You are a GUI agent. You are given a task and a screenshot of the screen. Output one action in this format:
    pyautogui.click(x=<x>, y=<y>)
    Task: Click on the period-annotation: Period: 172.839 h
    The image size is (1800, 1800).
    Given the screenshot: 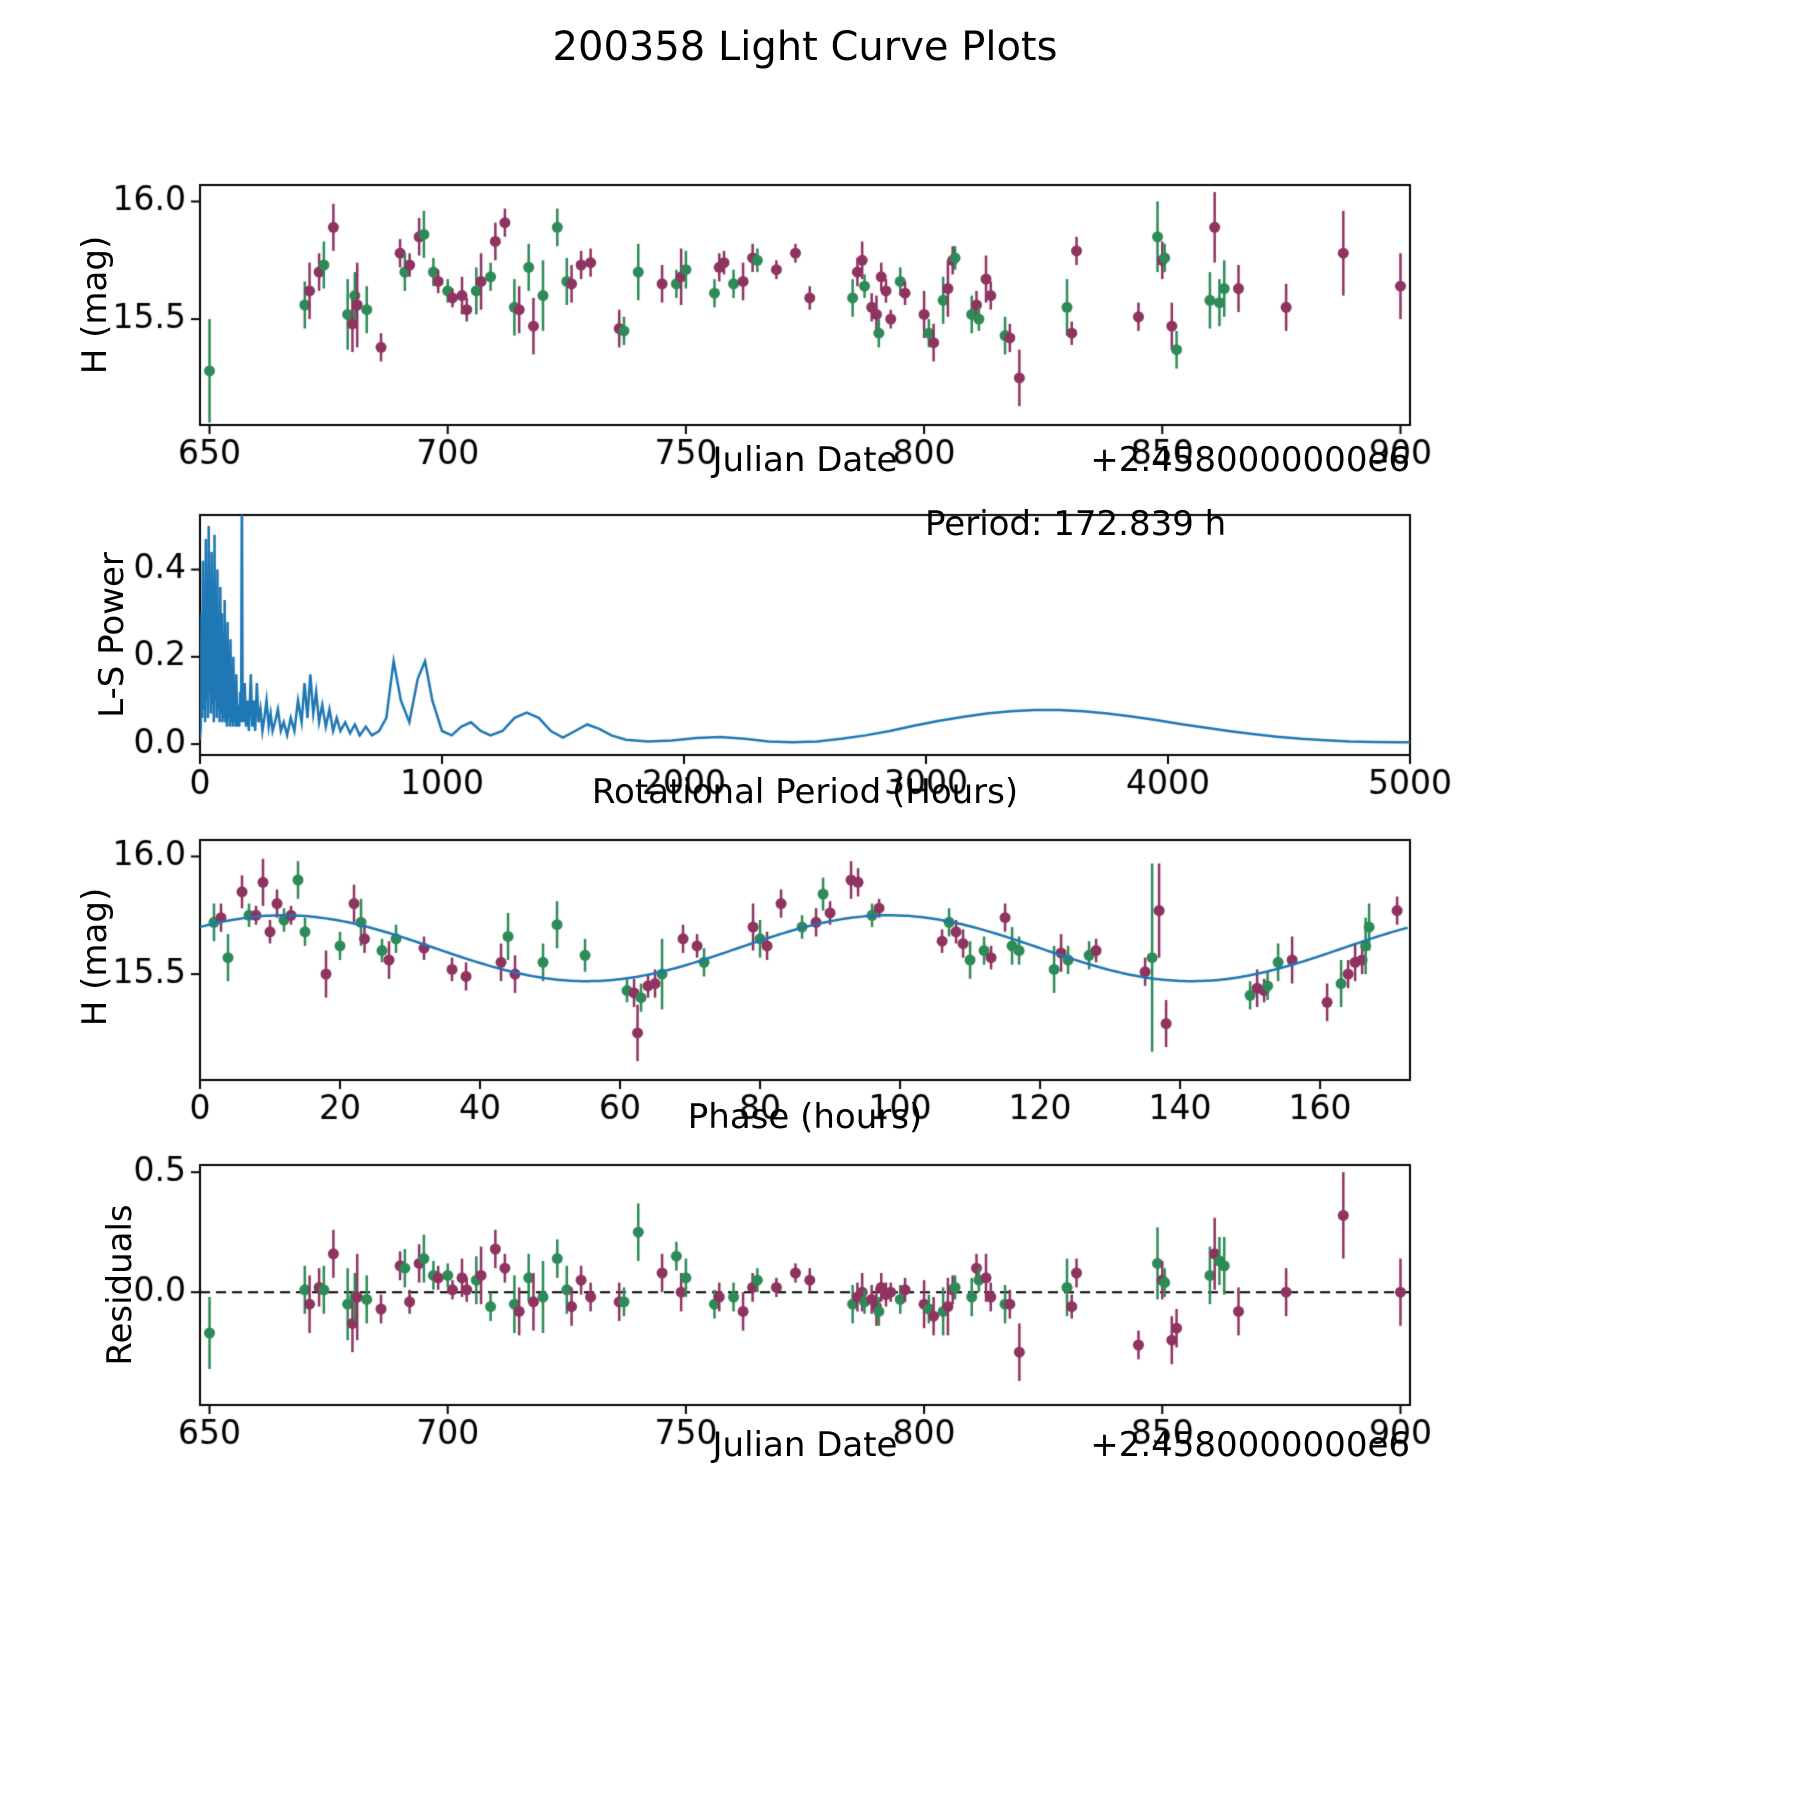 What is the action you would take?
    pyautogui.click(x=1076, y=524)
    